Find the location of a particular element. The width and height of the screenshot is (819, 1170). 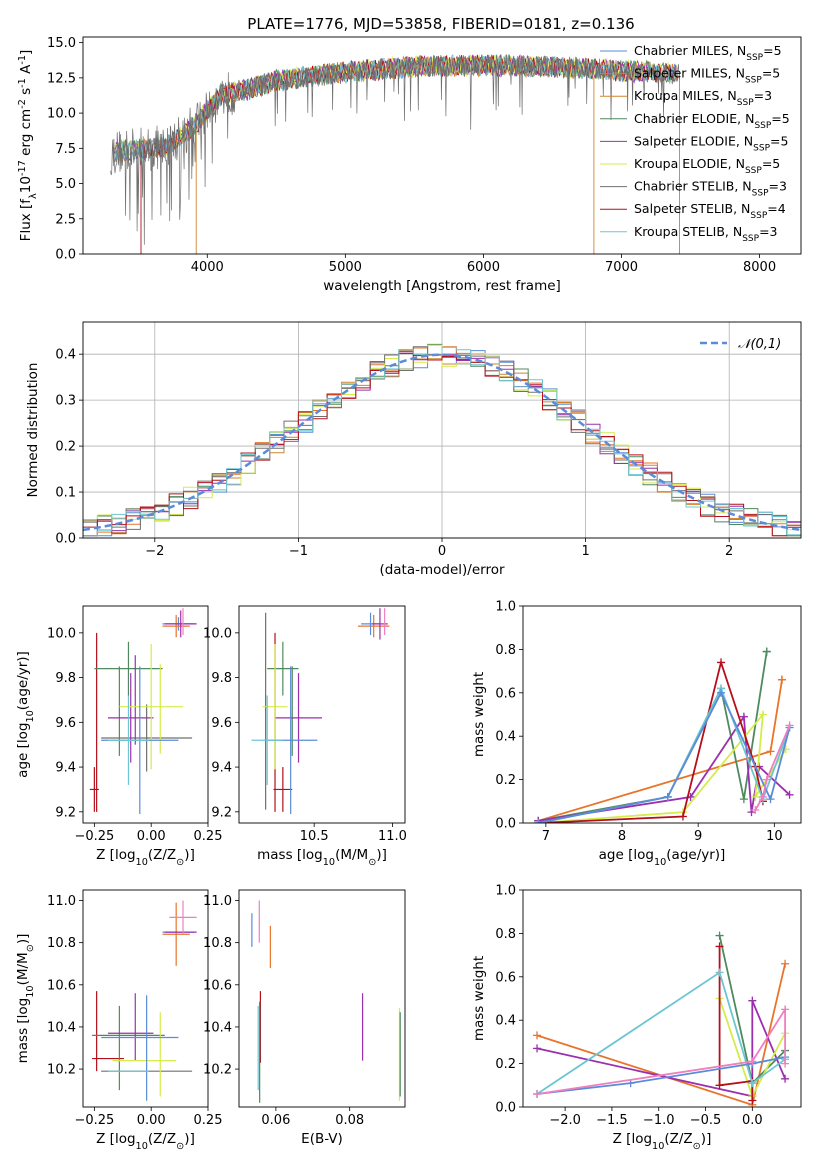

x-tick-label: 11.0 is located at coordinates (392, 836).